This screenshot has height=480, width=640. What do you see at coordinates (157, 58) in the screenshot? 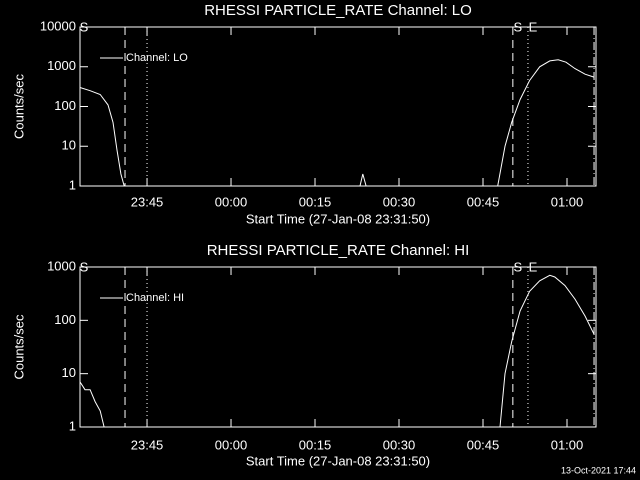
I see `legend-label: Channel: LO` at bounding box center [157, 58].